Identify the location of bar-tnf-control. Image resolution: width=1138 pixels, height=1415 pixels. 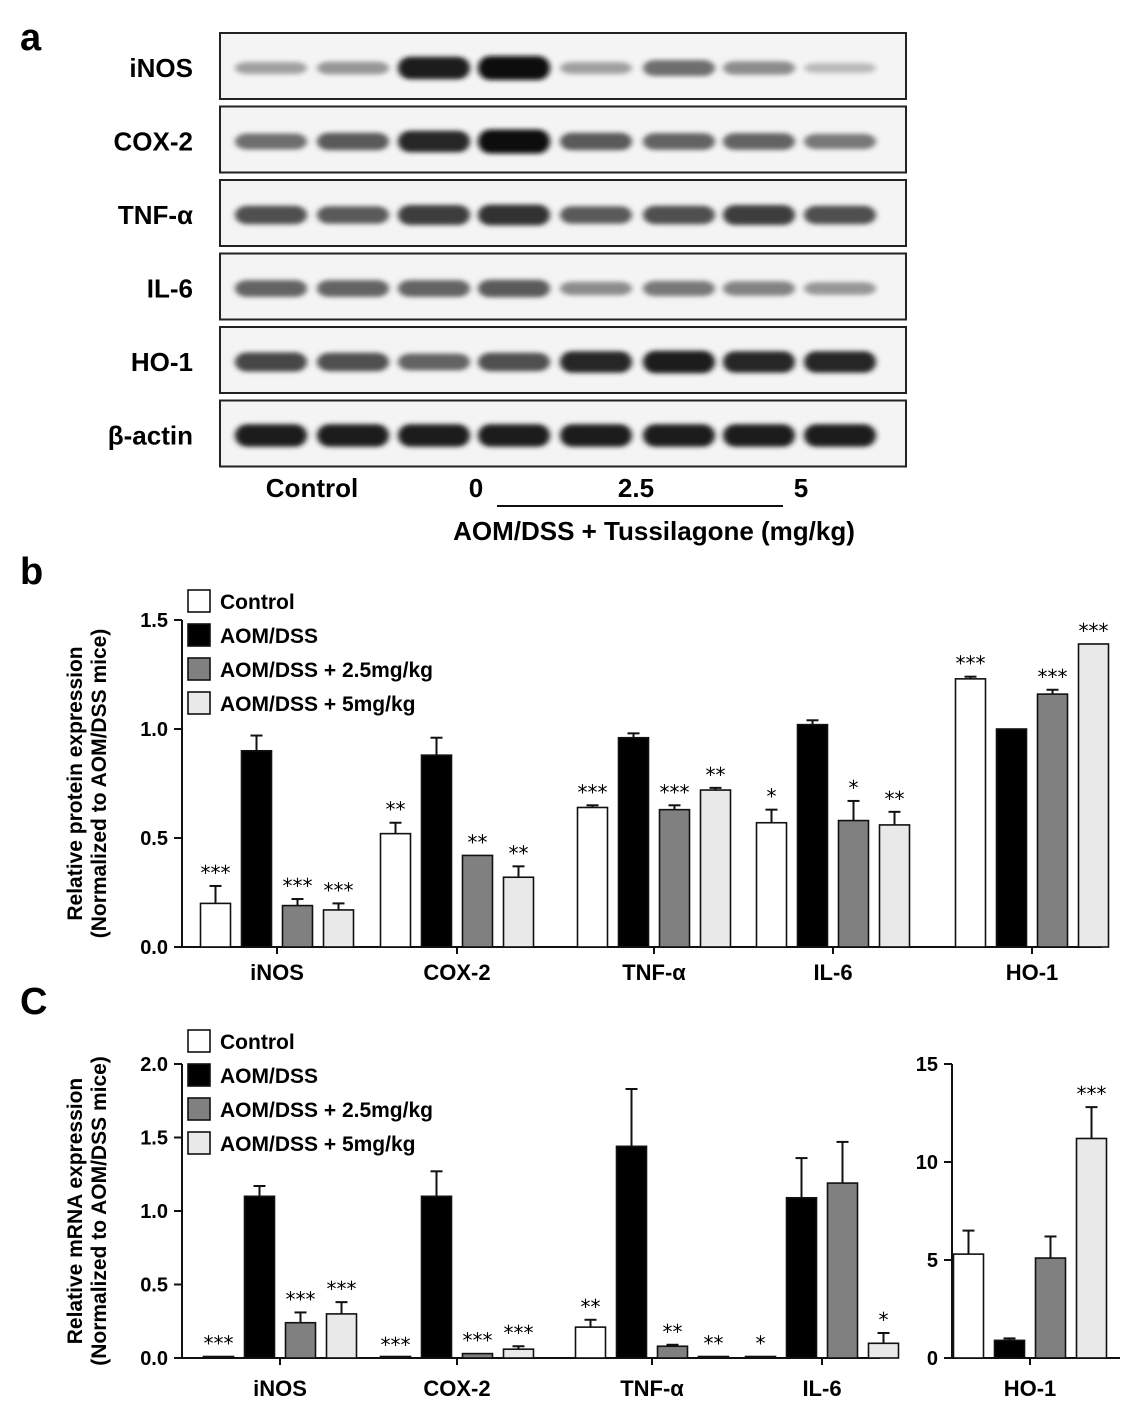
(592, 877).